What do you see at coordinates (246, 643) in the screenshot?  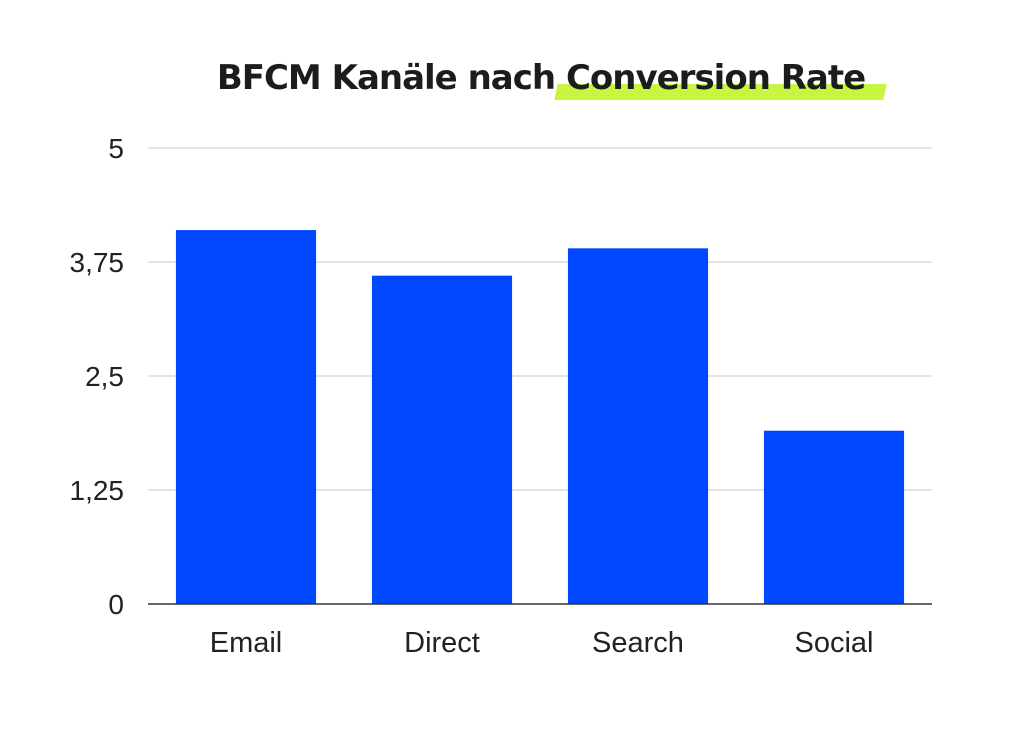 I see `x-tick-label: Email` at bounding box center [246, 643].